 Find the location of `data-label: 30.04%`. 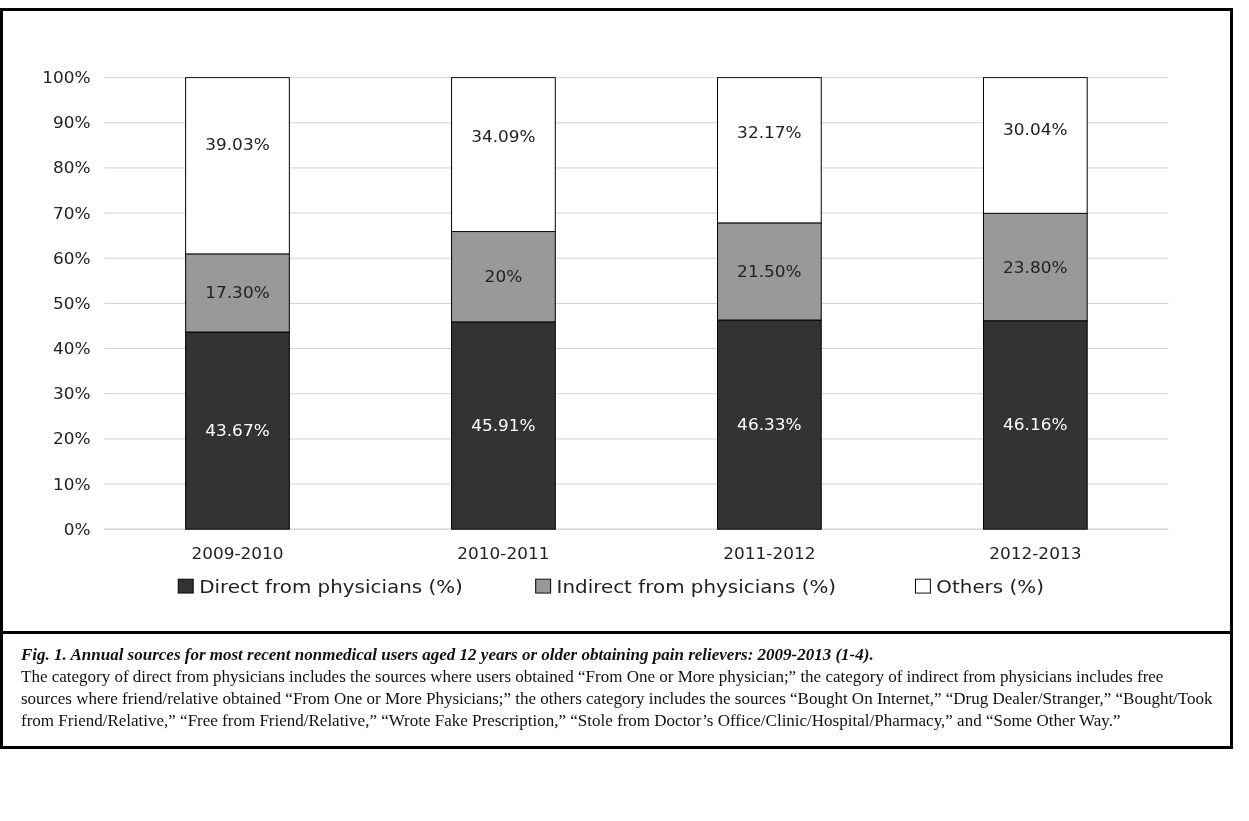

data-label: 30.04% is located at coordinates (1035, 129).